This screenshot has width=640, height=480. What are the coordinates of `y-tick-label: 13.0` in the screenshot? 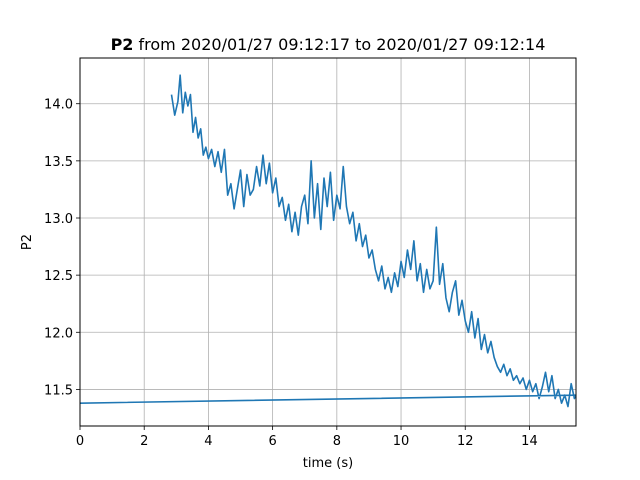 It's located at (58, 219).